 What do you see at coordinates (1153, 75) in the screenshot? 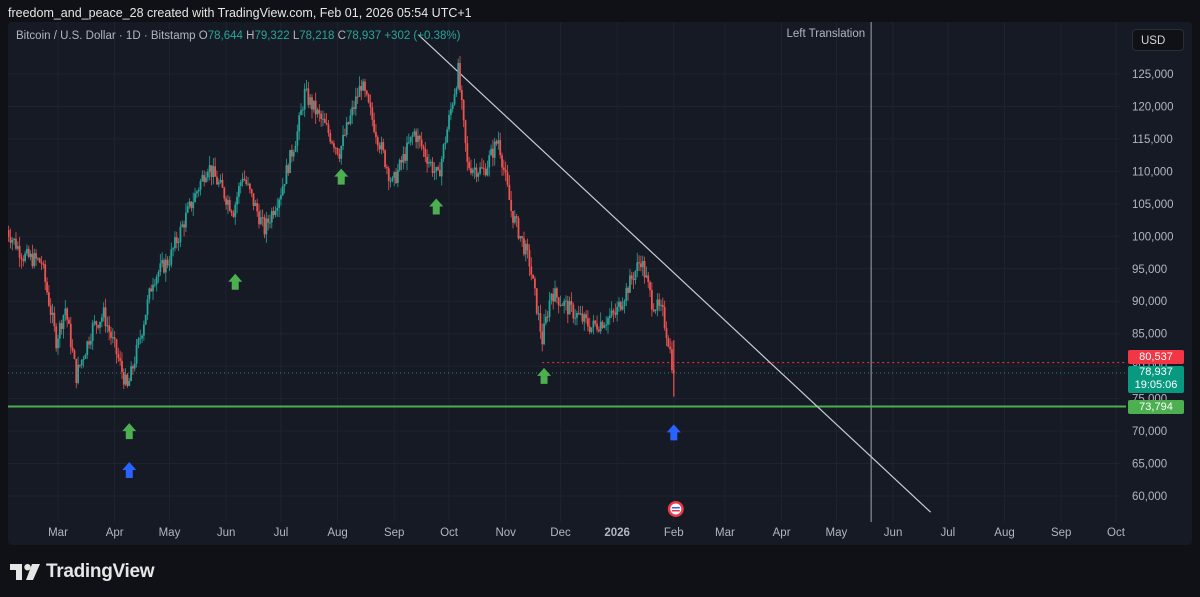
I see `y-tick-label: 125,000` at bounding box center [1153, 75].